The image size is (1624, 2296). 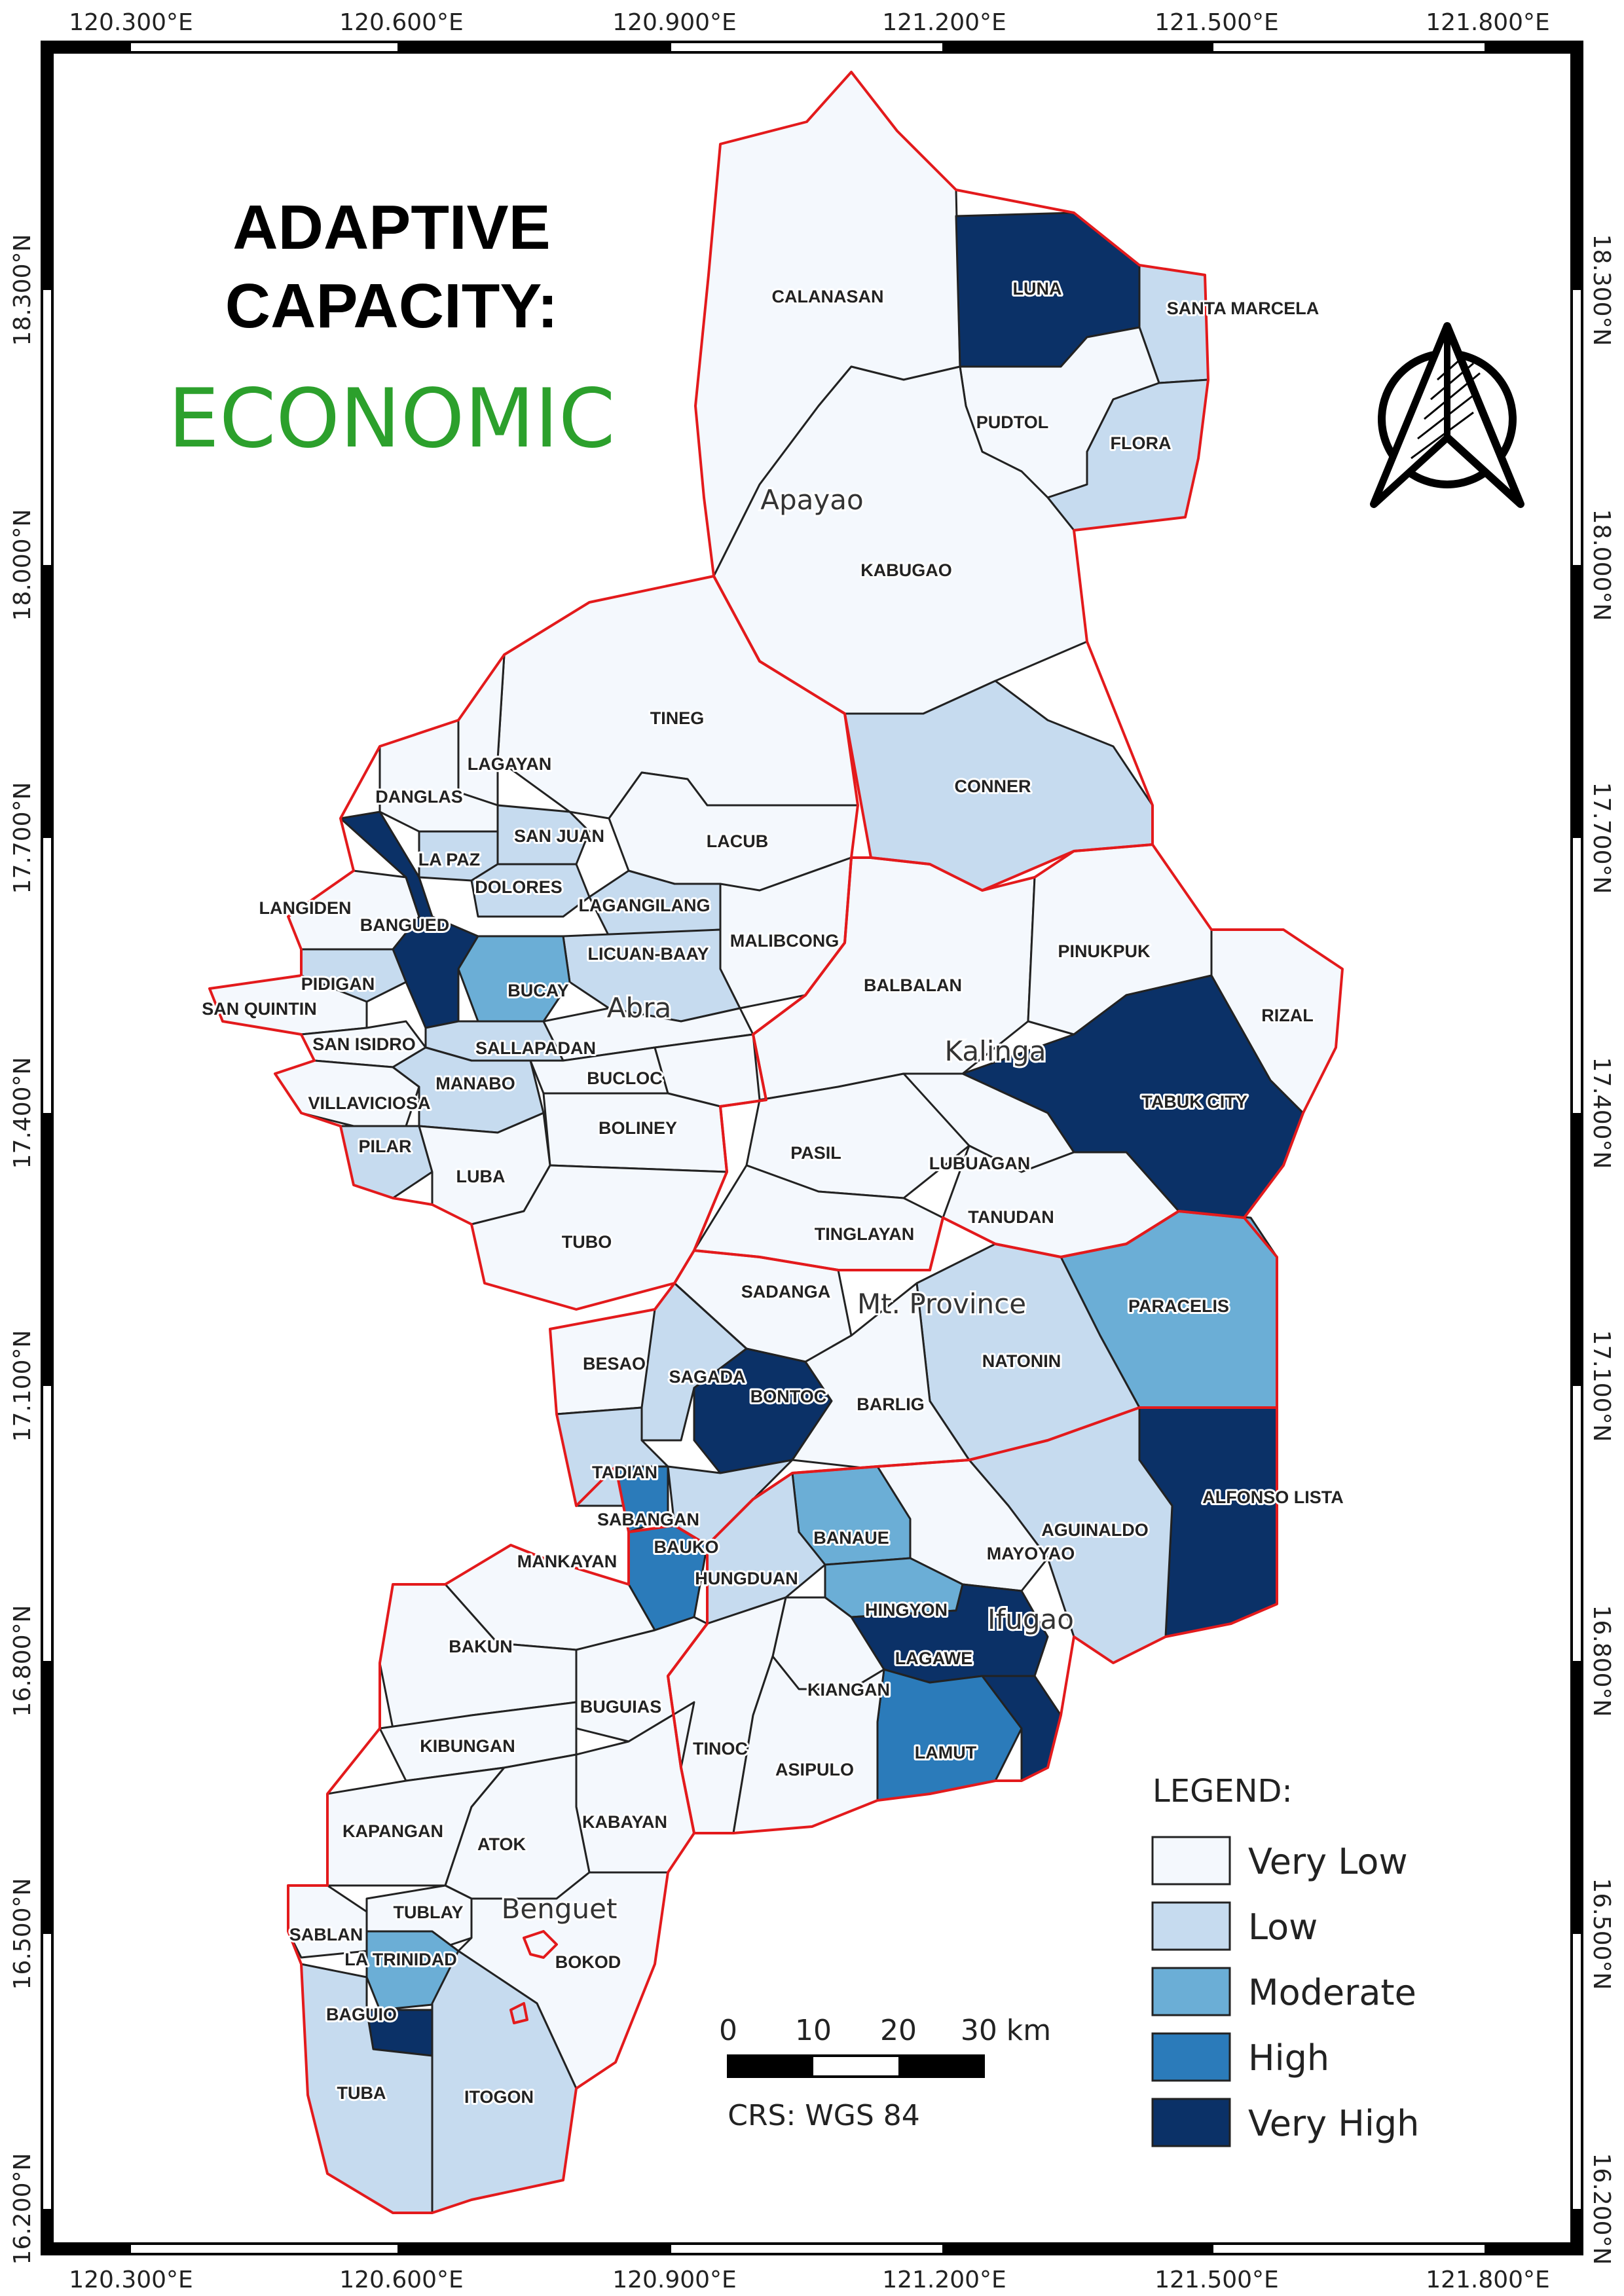 What do you see at coordinates (22, 1661) in the screenshot?
I see `lat-label-left: 16.800°N` at bounding box center [22, 1661].